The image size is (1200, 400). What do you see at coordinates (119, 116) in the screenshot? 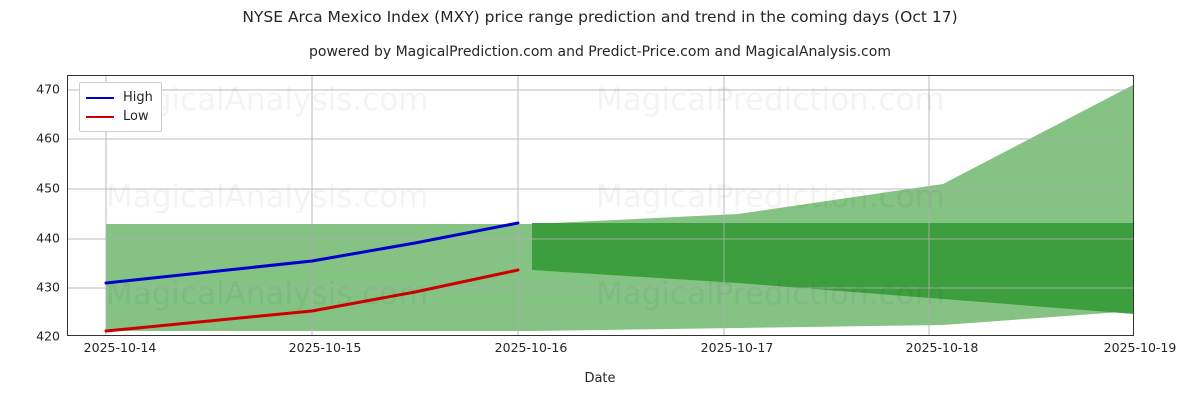
I see `legend-item-low: Low` at bounding box center [119, 116].